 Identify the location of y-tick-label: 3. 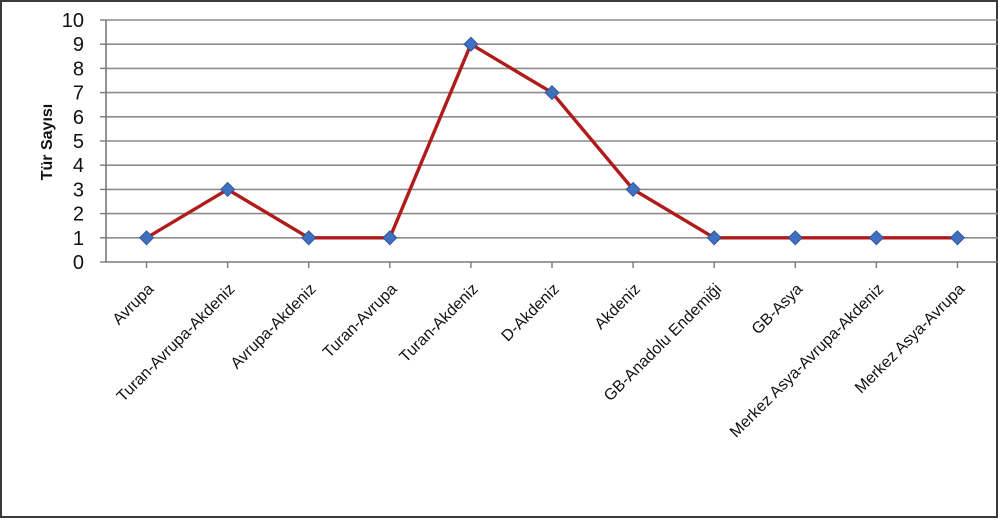
(78, 190).